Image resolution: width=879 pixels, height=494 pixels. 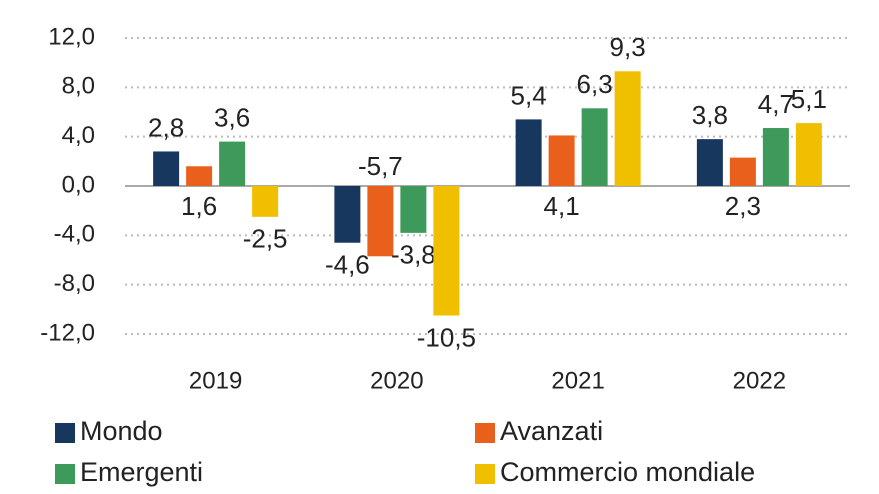 I want to click on legend-label: Avanzati, so click(x=551, y=431).